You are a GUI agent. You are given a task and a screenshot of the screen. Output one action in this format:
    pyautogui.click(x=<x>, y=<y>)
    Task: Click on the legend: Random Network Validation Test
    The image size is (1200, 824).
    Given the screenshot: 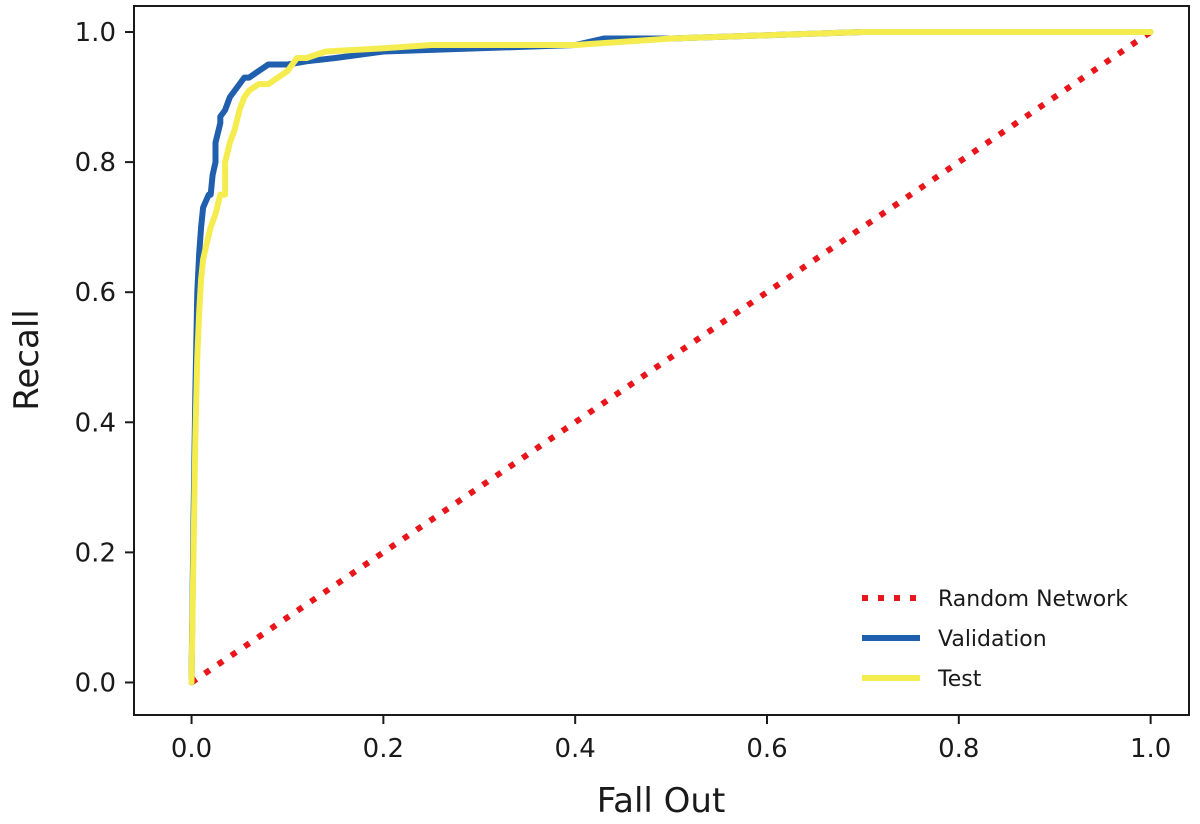 What is the action you would take?
    pyautogui.click(x=995, y=639)
    